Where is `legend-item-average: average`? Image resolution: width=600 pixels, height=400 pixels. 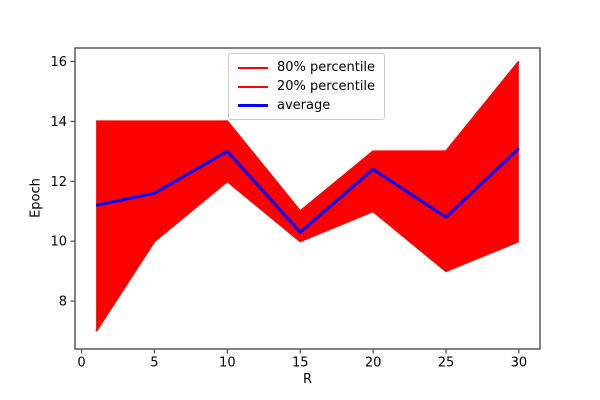 legend-item-average: average is located at coordinates (306, 105).